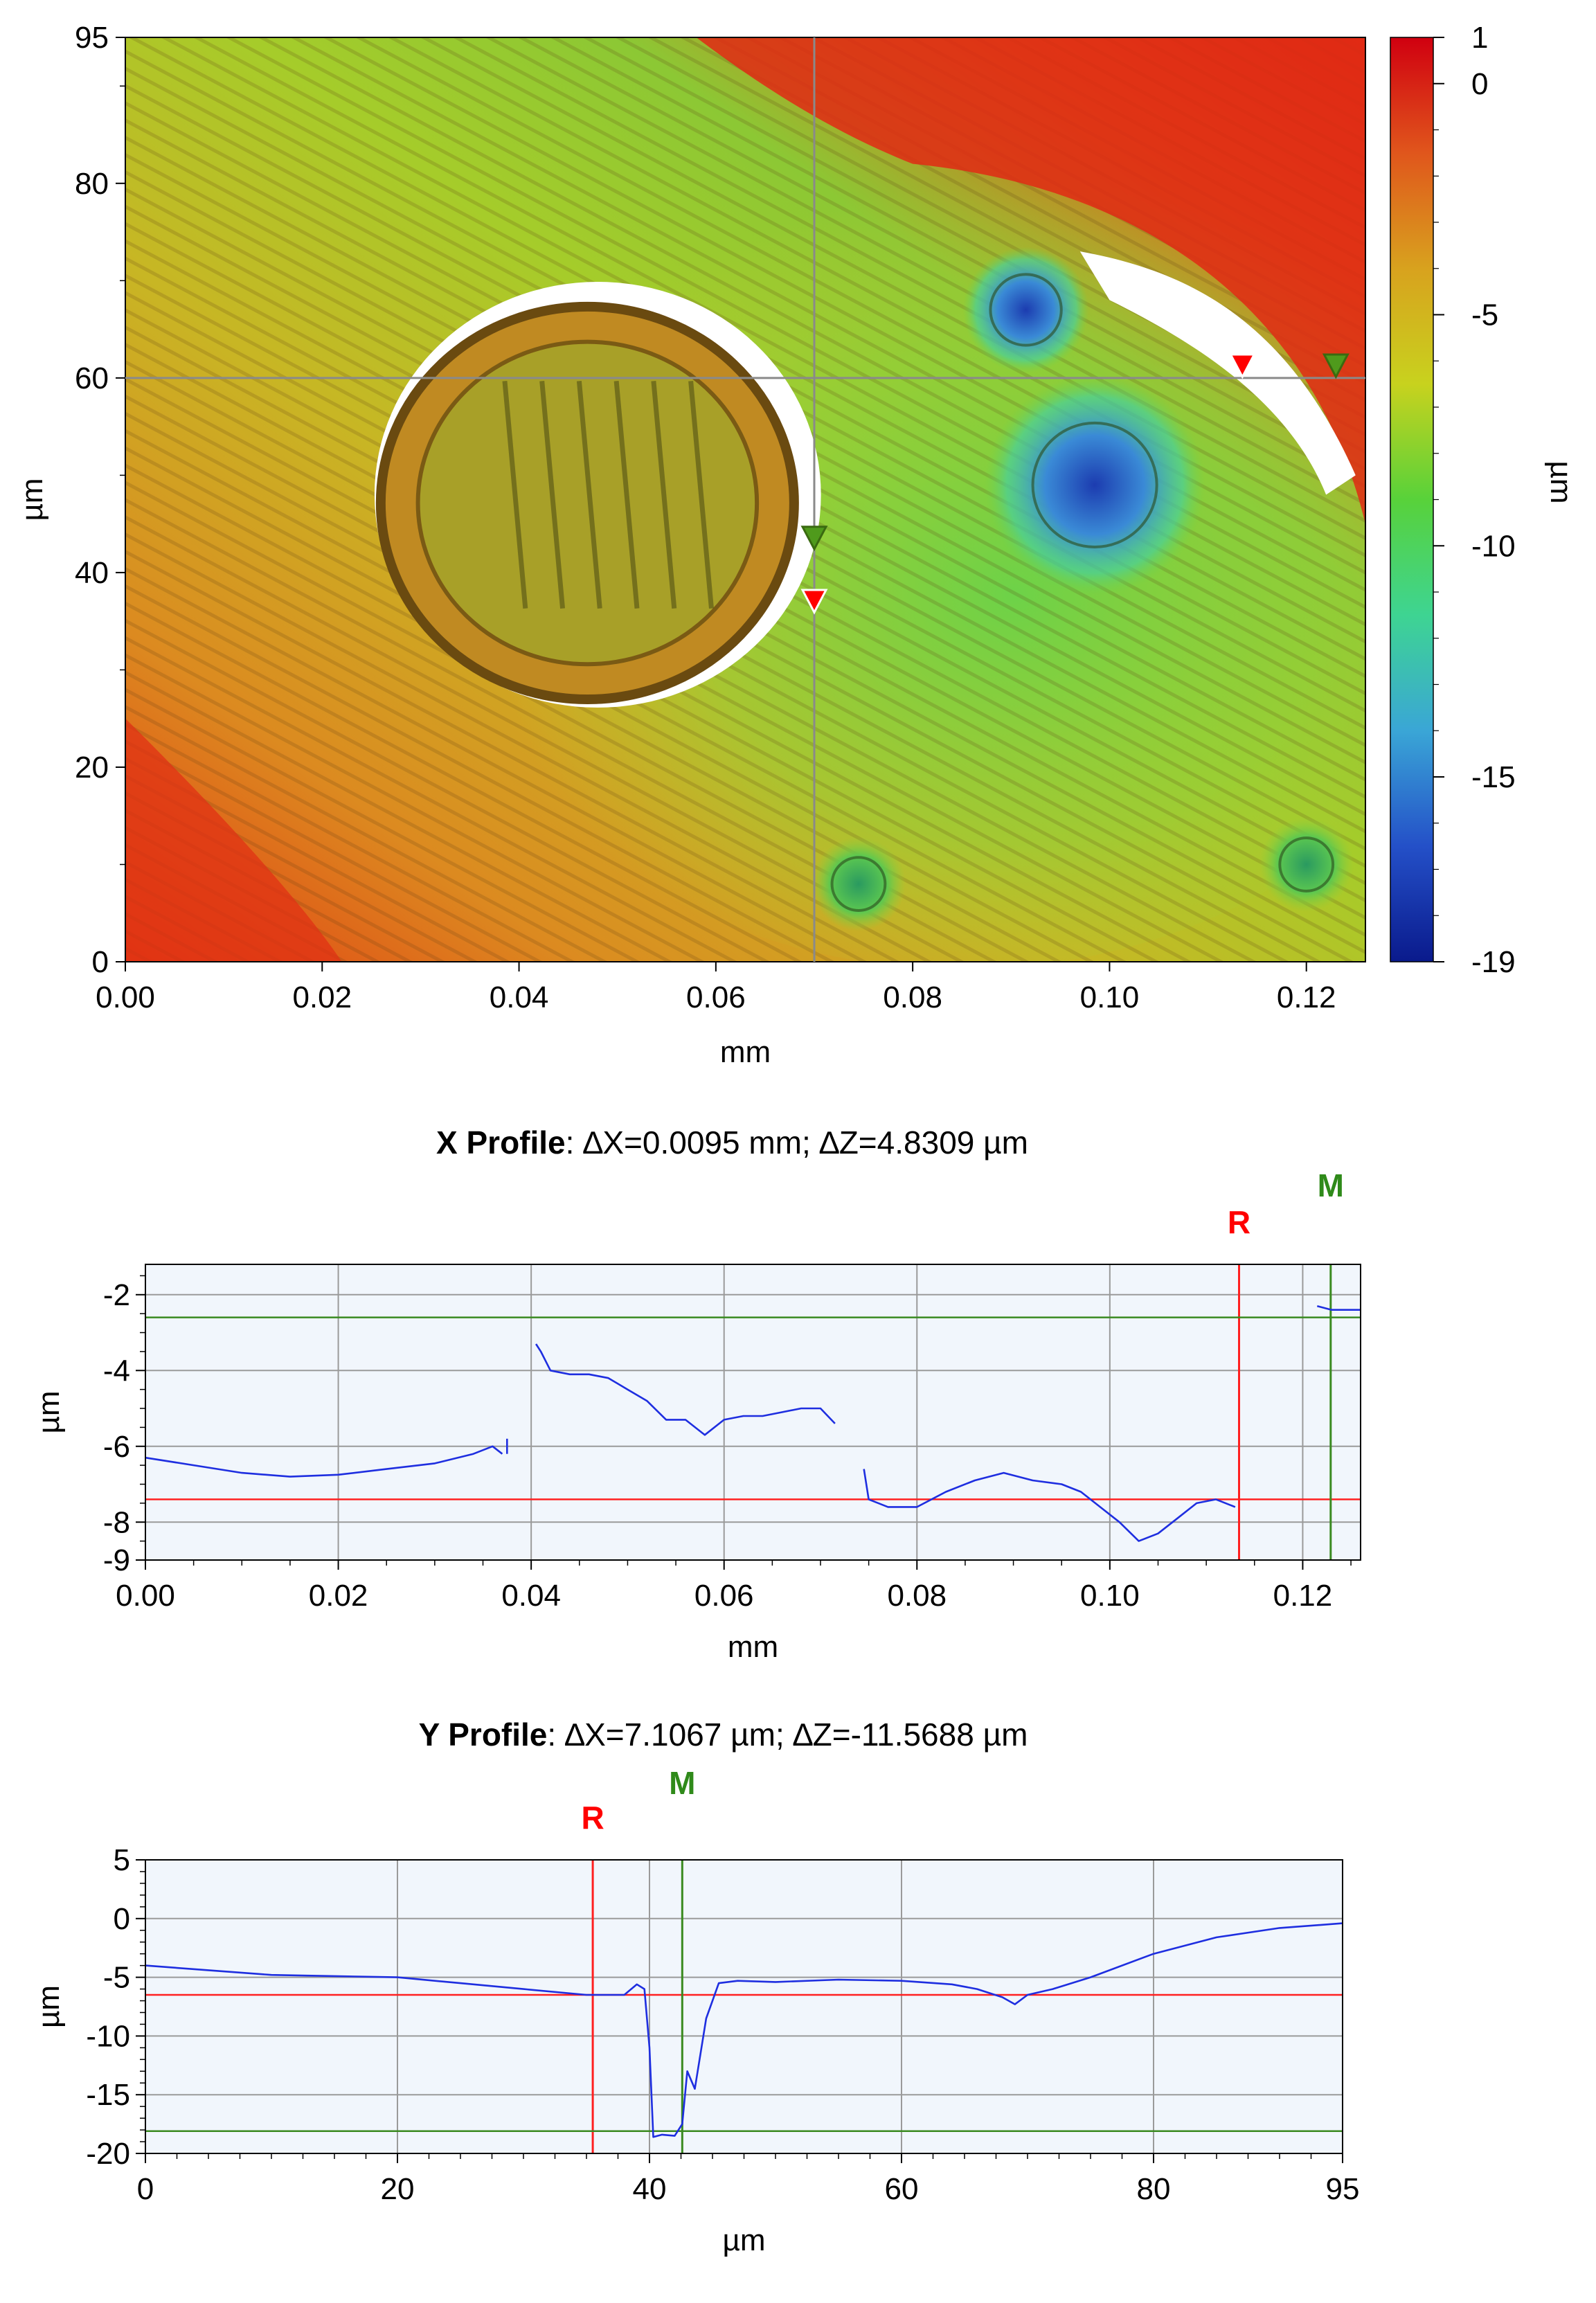 Image resolution: width=1596 pixels, height=2303 pixels. I want to click on y-profile-title-name: Y Profile, so click(483, 1735).